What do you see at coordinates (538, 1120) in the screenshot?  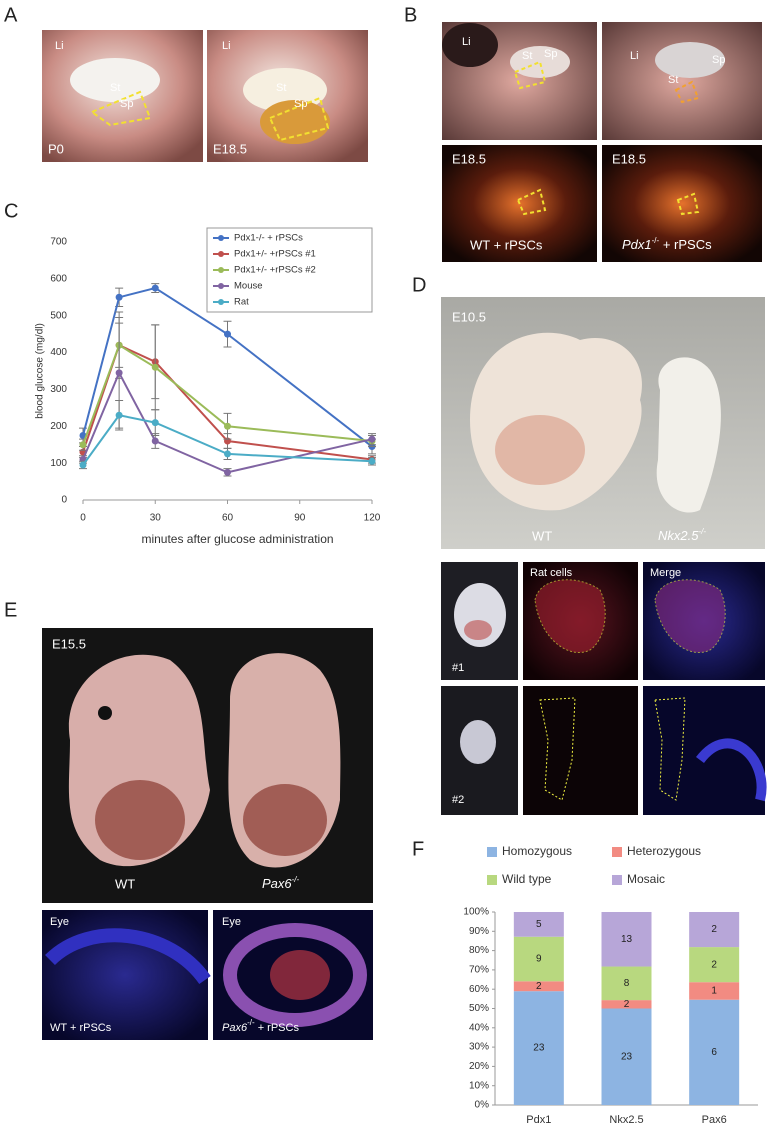 I see `x-tick-label: Pdx1` at bounding box center [538, 1120].